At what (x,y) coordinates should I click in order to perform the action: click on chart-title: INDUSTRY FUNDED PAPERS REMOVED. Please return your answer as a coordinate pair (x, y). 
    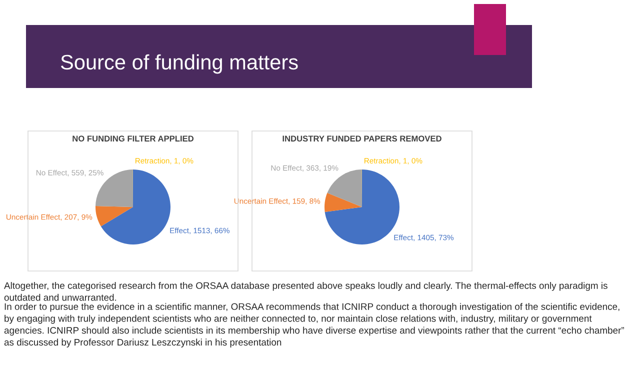
    Looking at the image, I should click on (362, 139).